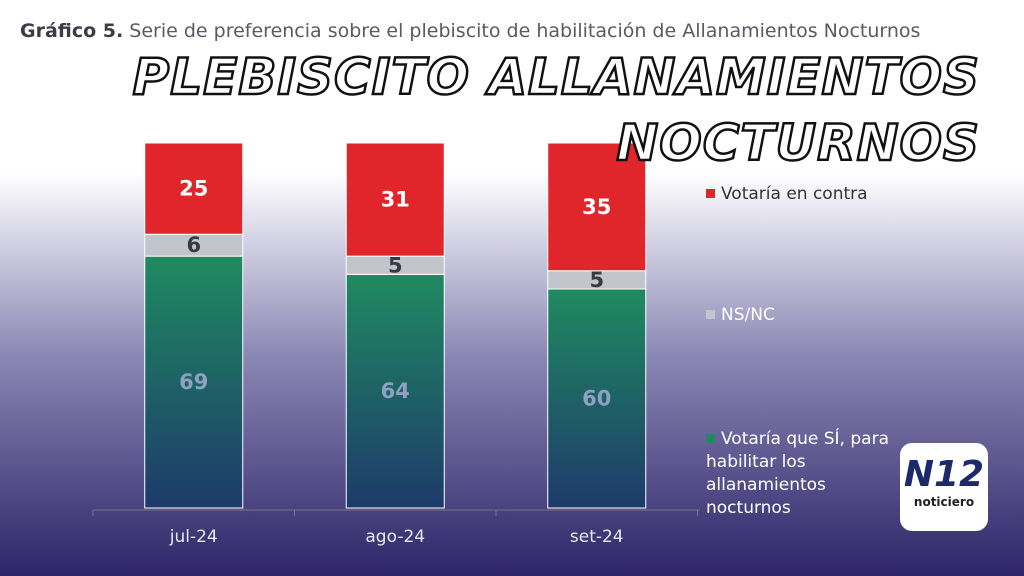  I want to click on value-label: 6, so click(193, 245).